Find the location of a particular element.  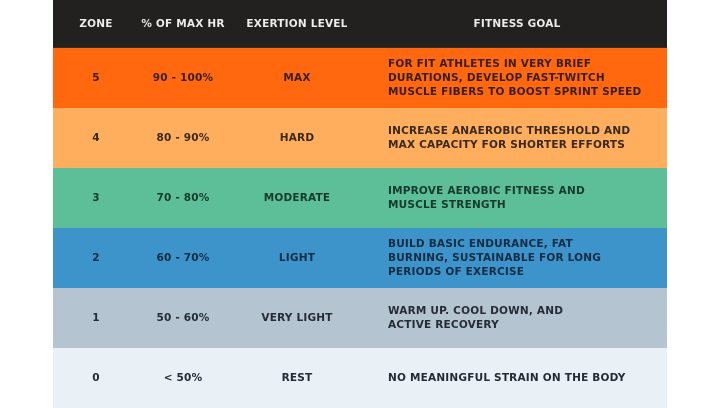

goal-line: ACTIVE RECOVERY is located at coordinates (443, 325).